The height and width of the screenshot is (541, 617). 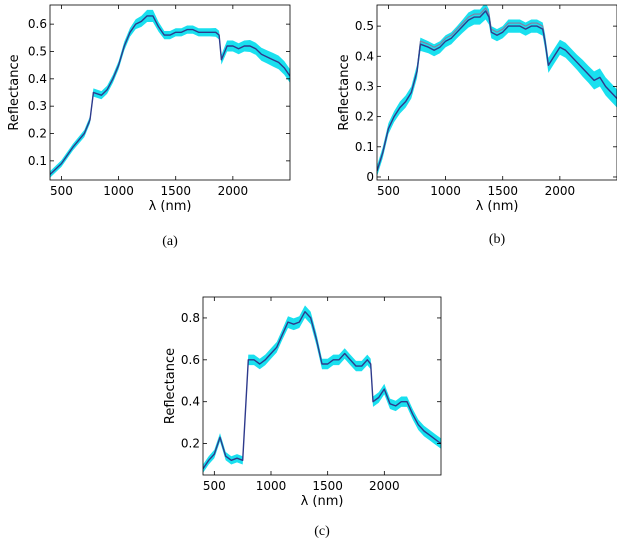 What do you see at coordinates (170, 241) in the screenshot?
I see `panel-caption: (a)` at bounding box center [170, 241].